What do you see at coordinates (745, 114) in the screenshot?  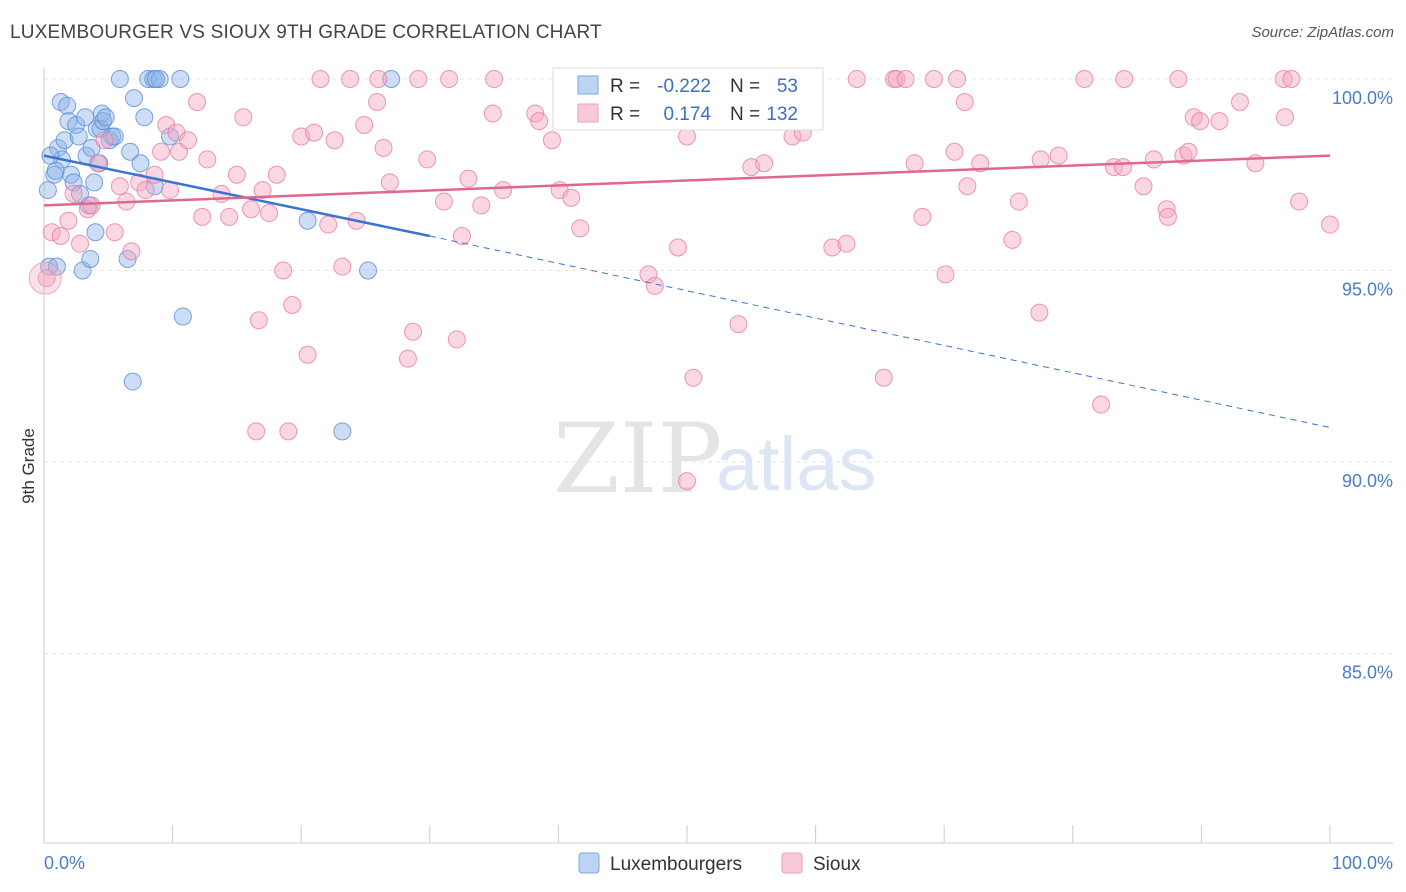 I see `stats-n-label-2: N =` at bounding box center [745, 114].